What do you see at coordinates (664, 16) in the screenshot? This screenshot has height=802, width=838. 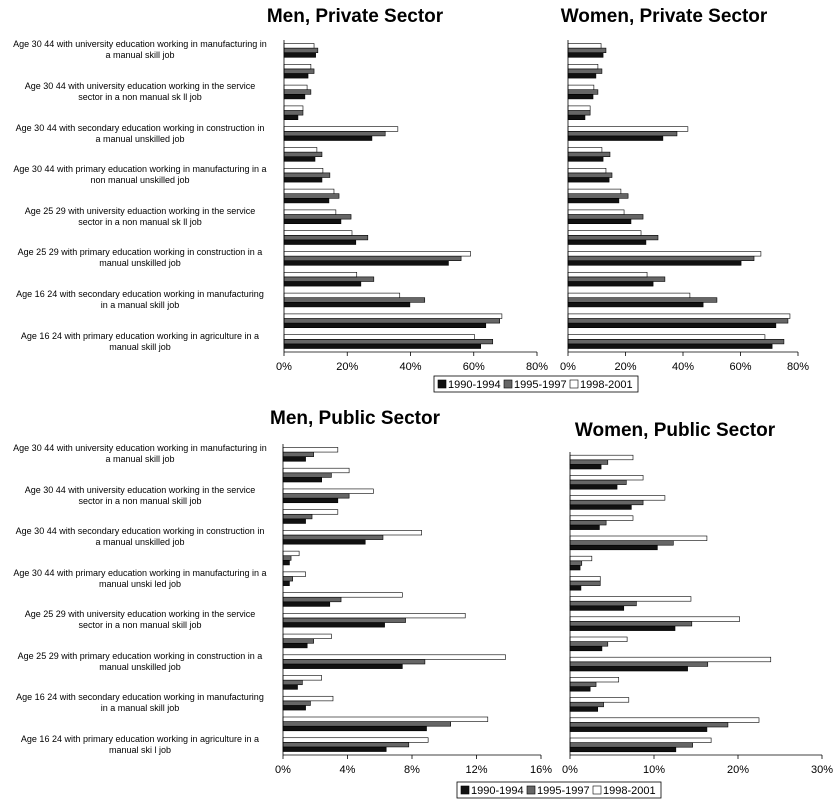 I see `chart-title: Women, Private Sector` at bounding box center [664, 16].